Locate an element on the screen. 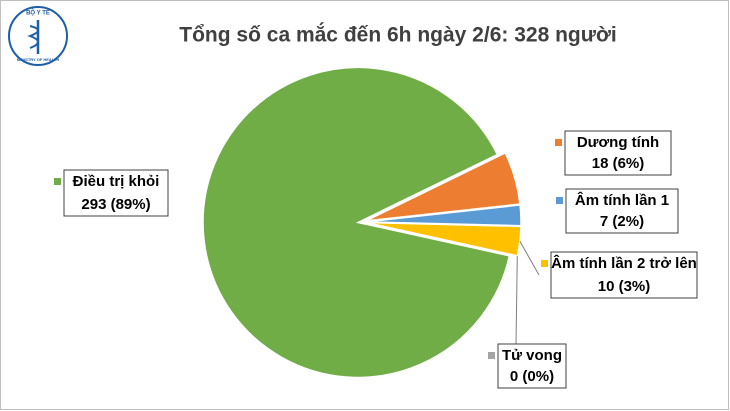  value-label: 10 (3%) is located at coordinates (624, 286).